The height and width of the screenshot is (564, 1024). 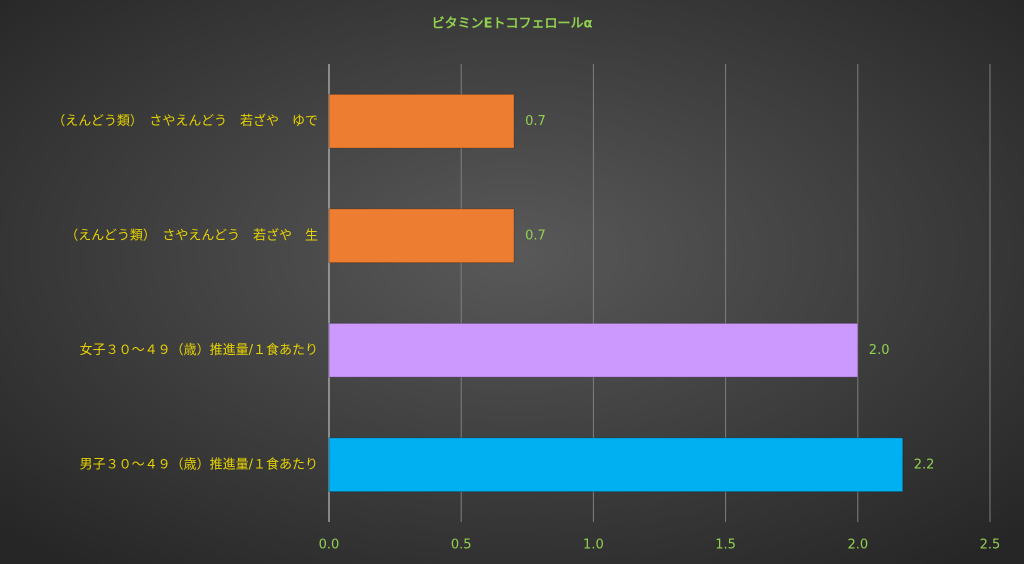 I want to click on x-tick-label: 1.5, so click(x=725, y=545).